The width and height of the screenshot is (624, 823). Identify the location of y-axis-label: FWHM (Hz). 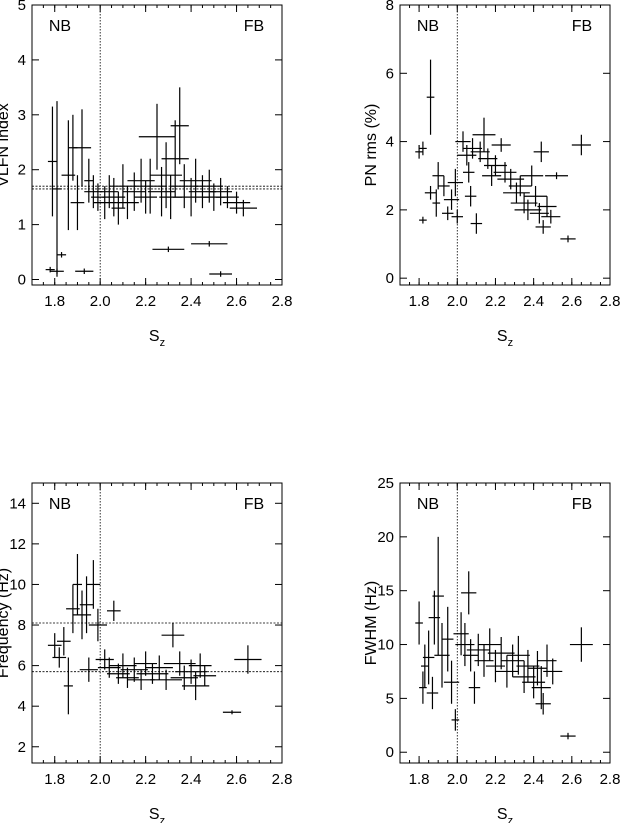
(371, 623).